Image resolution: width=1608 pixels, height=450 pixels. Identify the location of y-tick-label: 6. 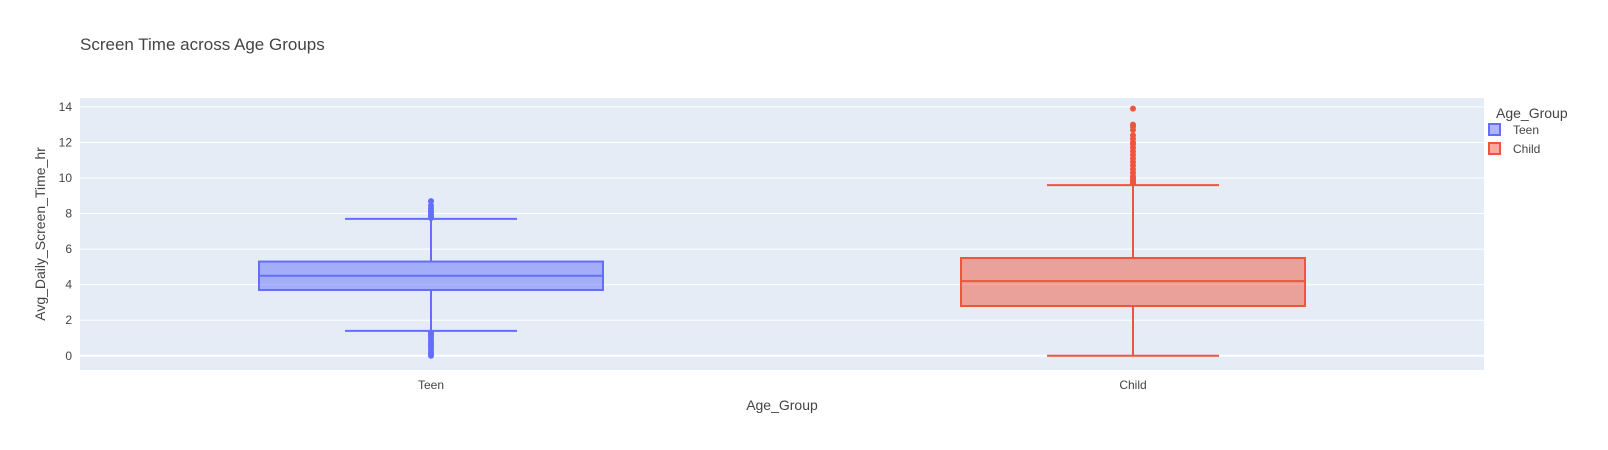
(68, 249).